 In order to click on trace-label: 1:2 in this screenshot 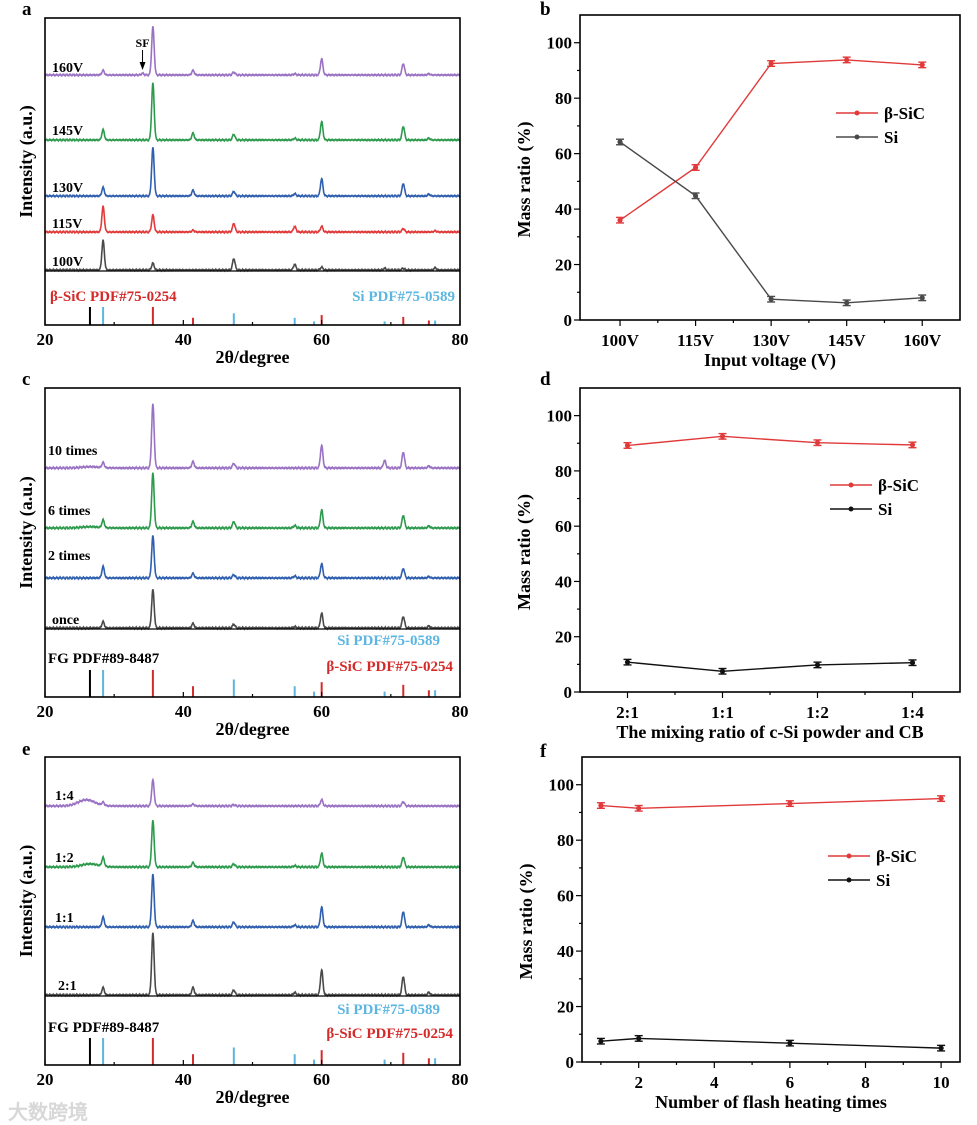, I will do `click(64, 858)`.